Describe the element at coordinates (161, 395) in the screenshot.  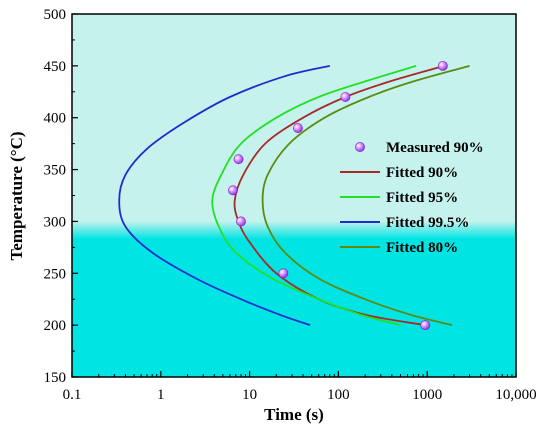
I see `x-tick-label: 1` at that location.